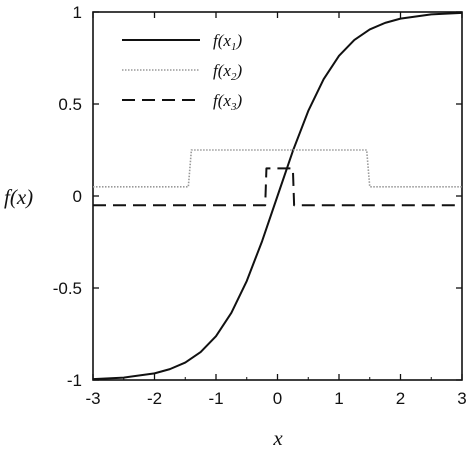 This screenshot has width=474, height=451. What do you see at coordinates (154, 398) in the screenshot?
I see `x-tick-label: -2` at bounding box center [154, 398].